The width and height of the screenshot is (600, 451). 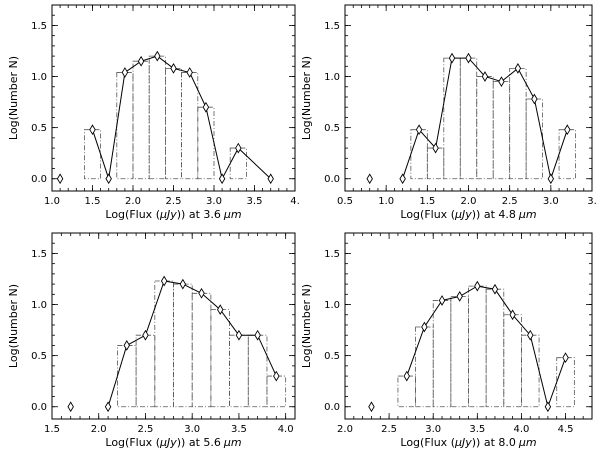 I want to click on x-axis-label-part: 4.8, so click(x=507, y=214).